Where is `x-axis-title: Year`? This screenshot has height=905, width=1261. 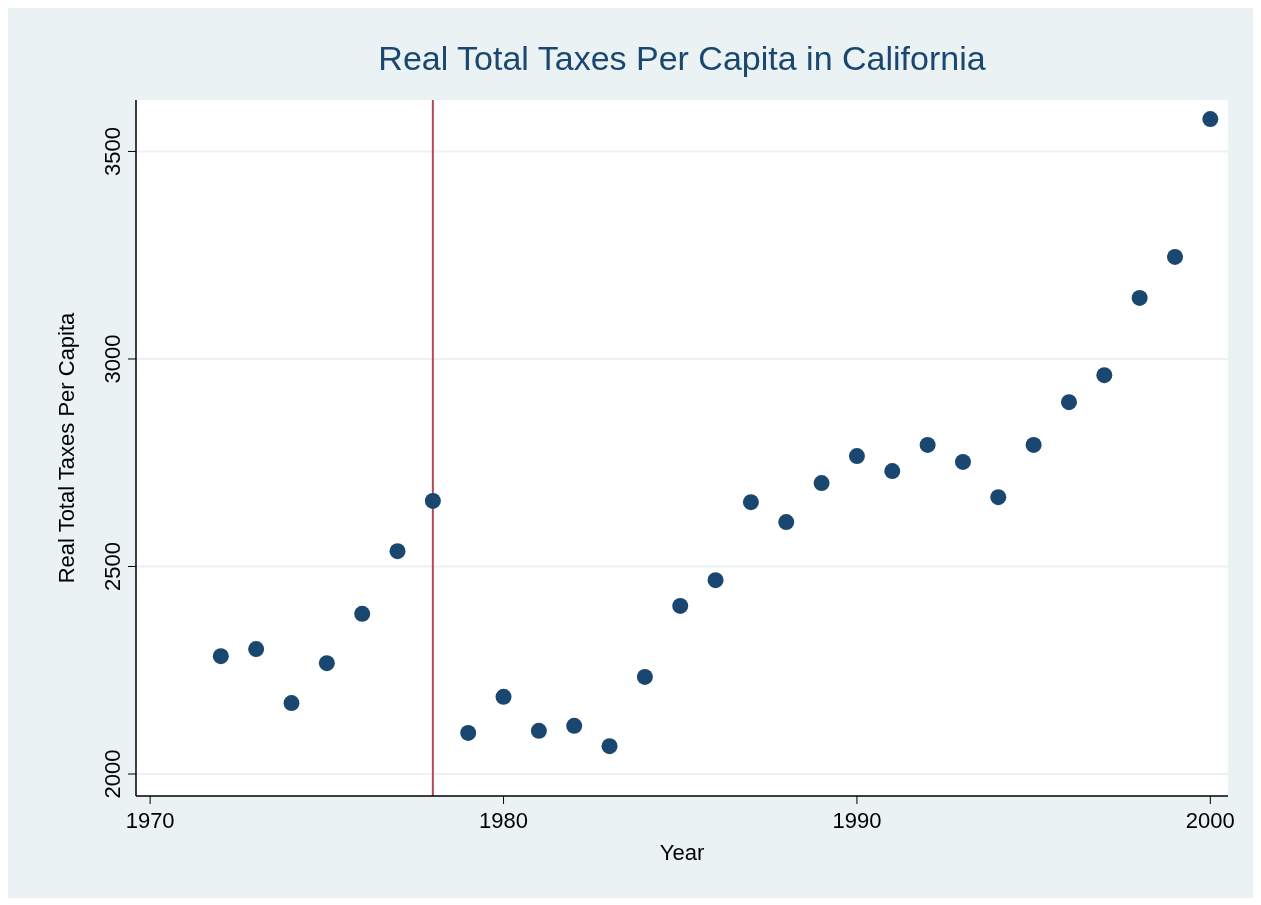
x-axis-title: Year is located at coordinates (682, 852).